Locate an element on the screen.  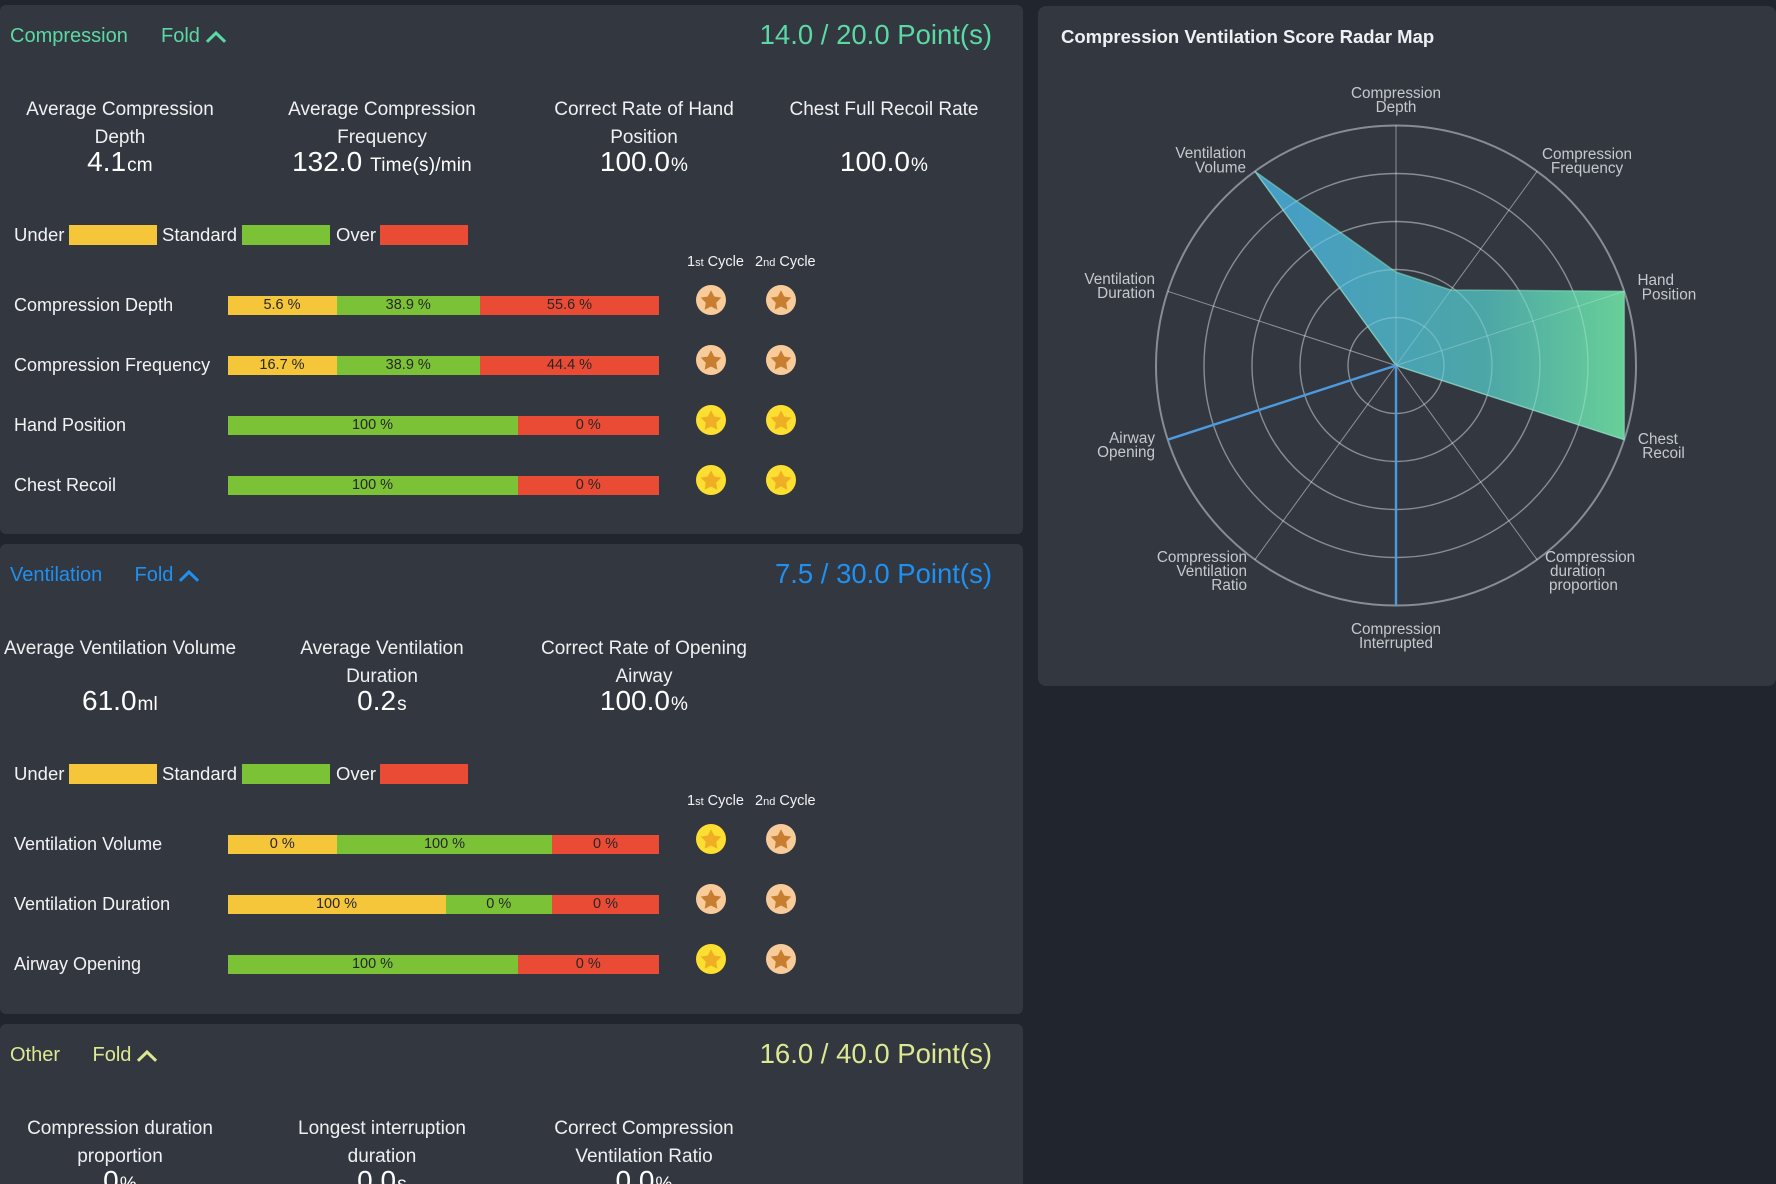
svg-text: Duration is located at coordinates (1126, 293).